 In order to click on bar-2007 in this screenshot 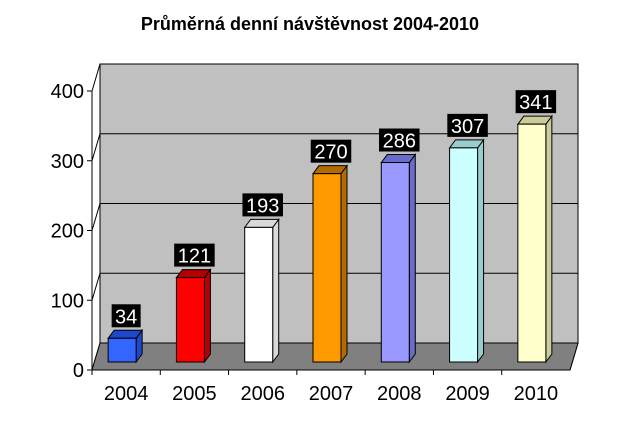, I will do `click(330, 264)`.